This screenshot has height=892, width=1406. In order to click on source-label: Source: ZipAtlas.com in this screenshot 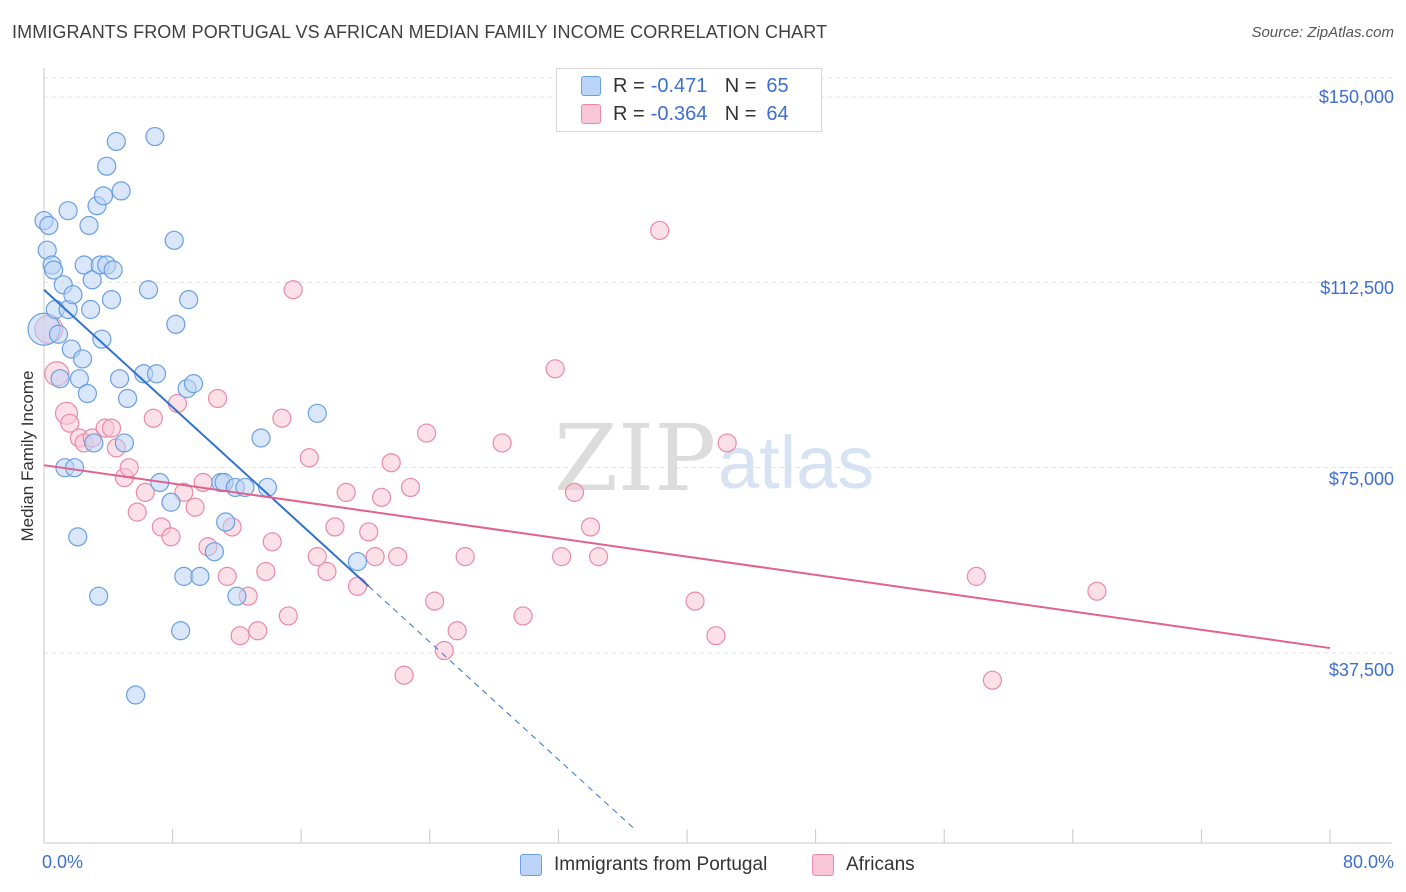, I will do `click(1322, 32)`.